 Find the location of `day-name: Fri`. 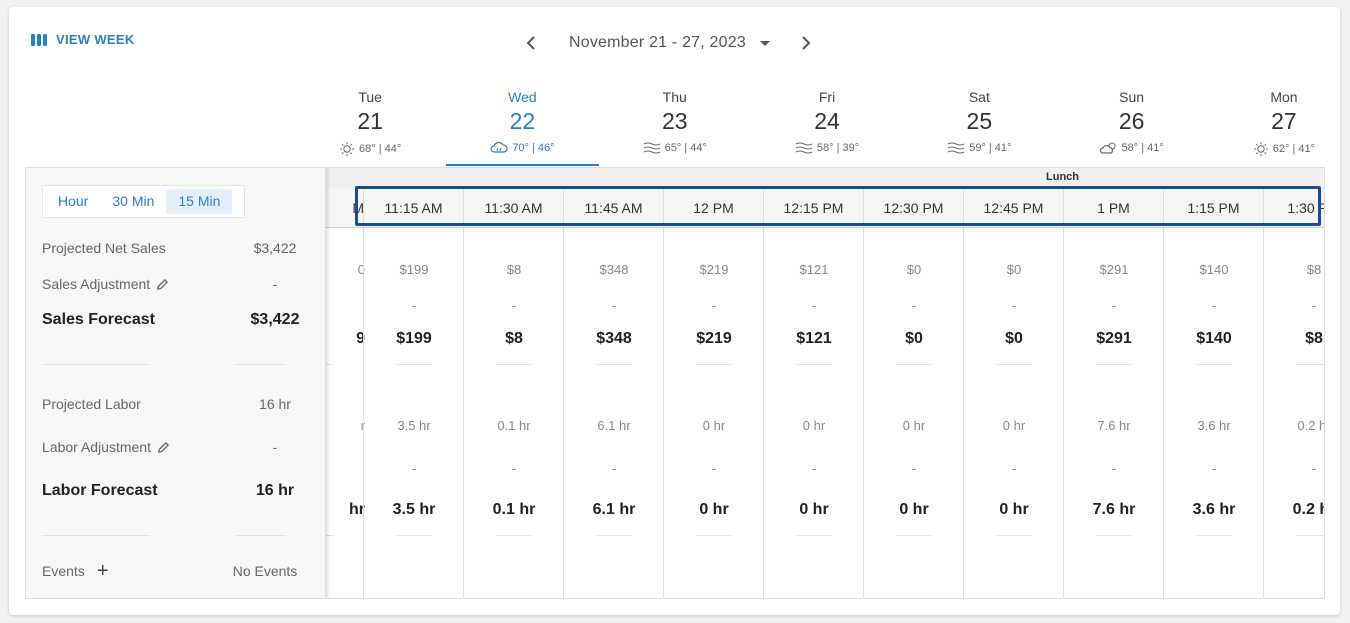

day-name: Fri is located at coordinates (827, 97).